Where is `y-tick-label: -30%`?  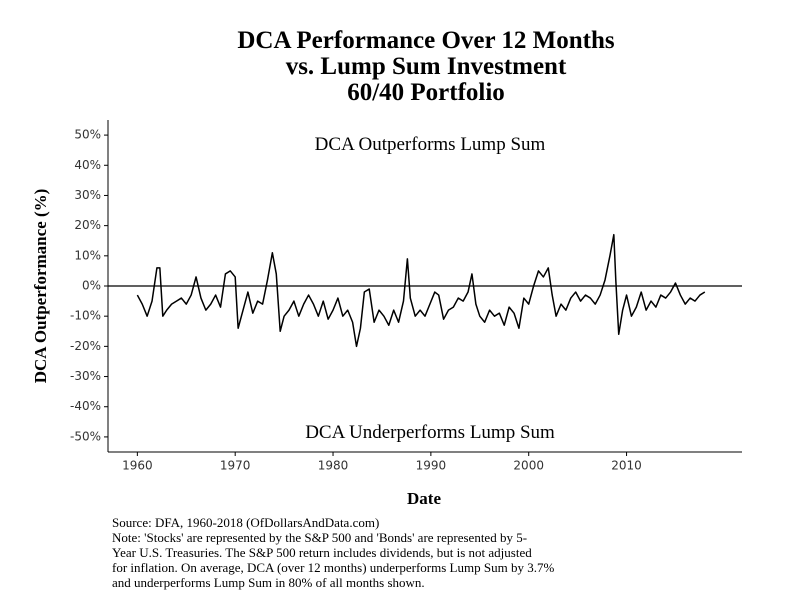
y-tick-label: -30% is located at coordinates (85, 376).